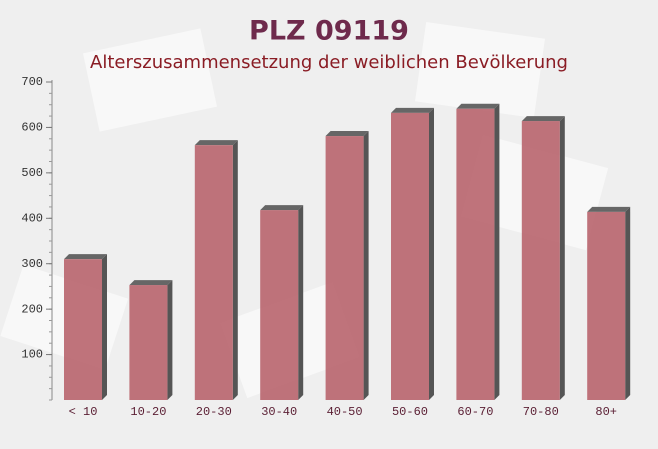 Image resolution: width=658 pixels, height=449 pixels. What do you see at coordinates (541, 412) in the screenshot?
I see `x-tick-label: 70-80` at bounding box center [541, 412].